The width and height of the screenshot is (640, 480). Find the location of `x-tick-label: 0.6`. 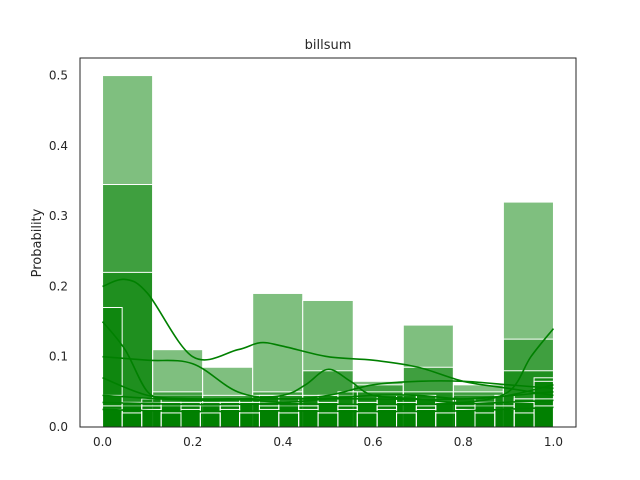

x-tick-label: 0.6 is located at coordinates (373, 442).